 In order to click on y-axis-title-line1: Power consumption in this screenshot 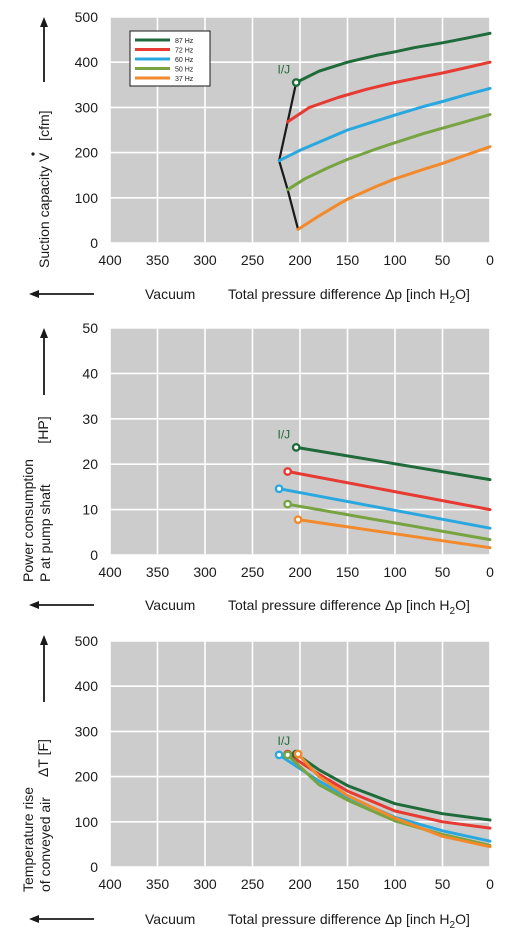, I will do `click(28, 520)`.